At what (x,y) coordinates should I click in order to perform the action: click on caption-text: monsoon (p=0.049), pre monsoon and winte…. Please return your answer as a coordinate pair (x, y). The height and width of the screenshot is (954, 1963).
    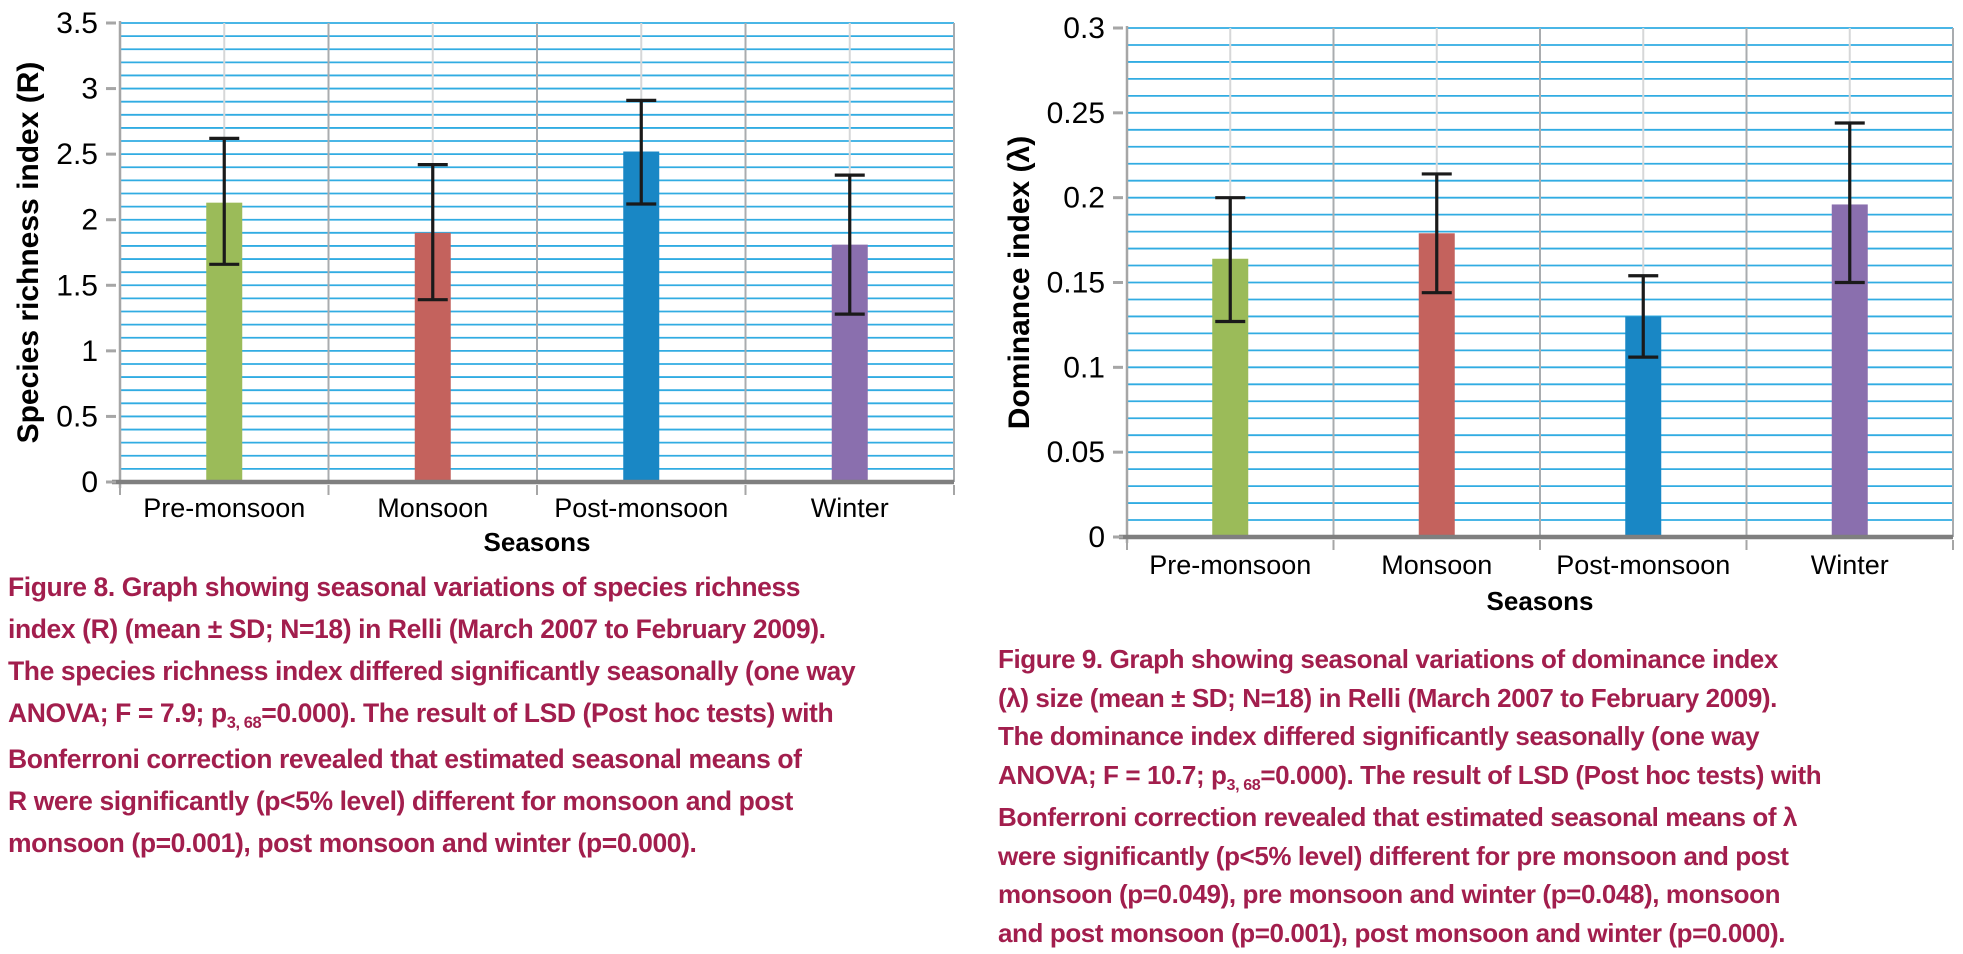
    Looking at the image, I should click on (1389, 894).